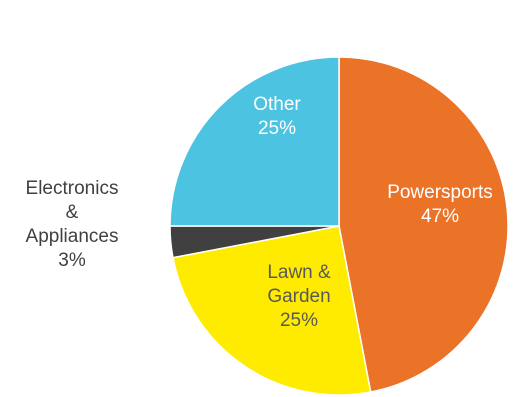 This screenshot has height=397, width=525. Describe the element at coordinates (277, 116) in the screenshot. I see `slice-label: Other 25%` at that location.